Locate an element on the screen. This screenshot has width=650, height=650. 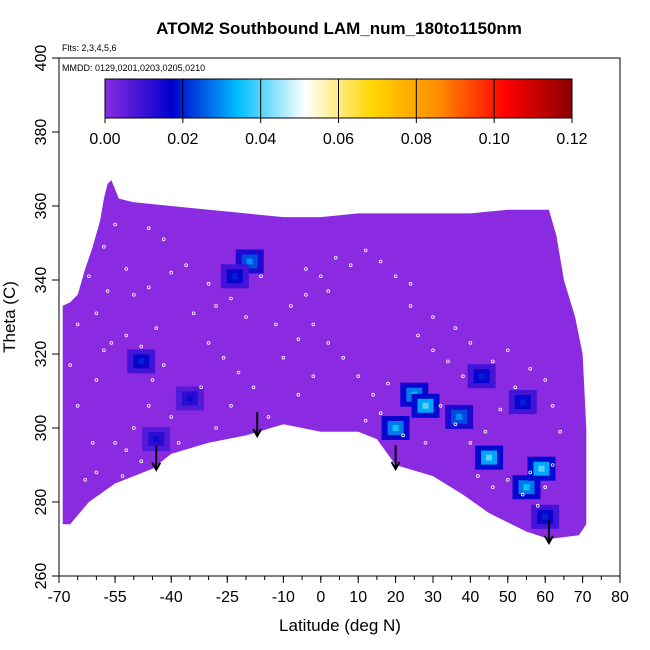
y-tick-label: 320 is located at coordinates (41, 354).